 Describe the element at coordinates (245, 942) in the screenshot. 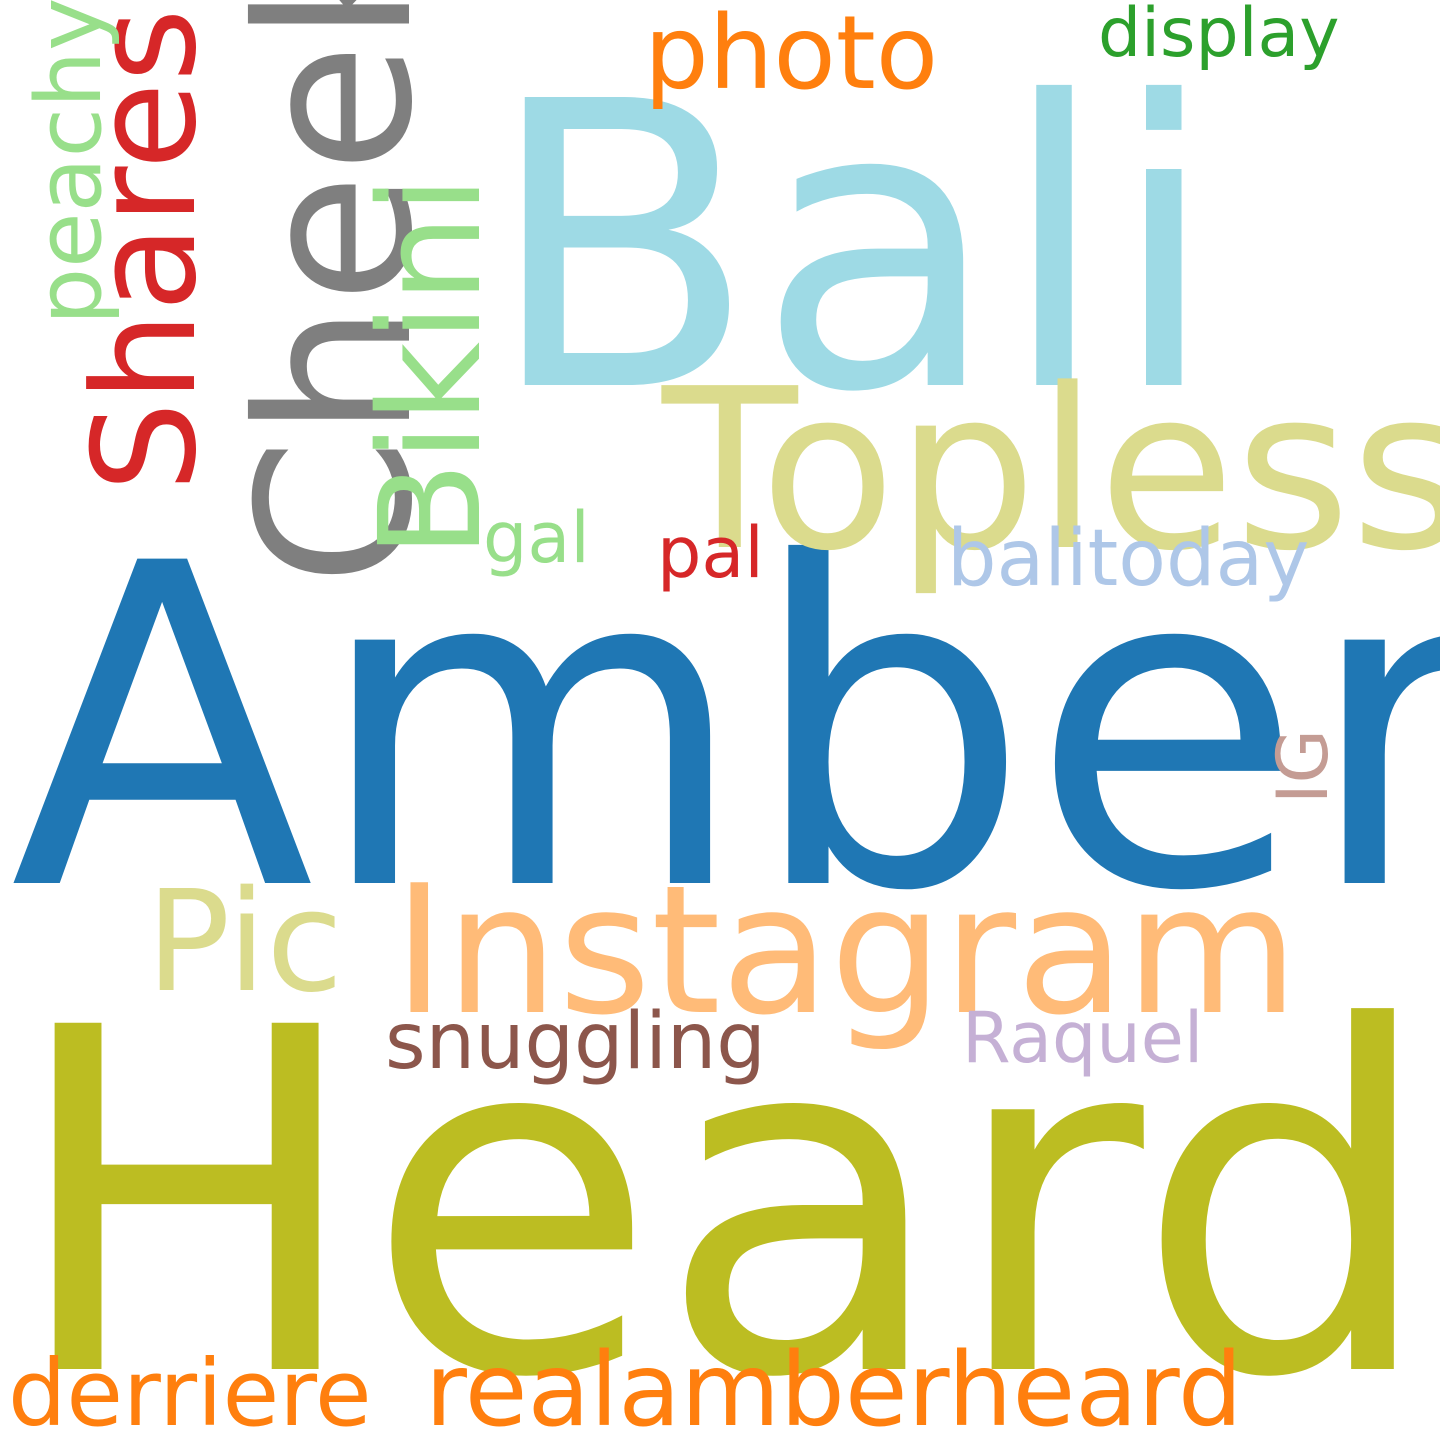

I see `word-pic: Pic` at that location.